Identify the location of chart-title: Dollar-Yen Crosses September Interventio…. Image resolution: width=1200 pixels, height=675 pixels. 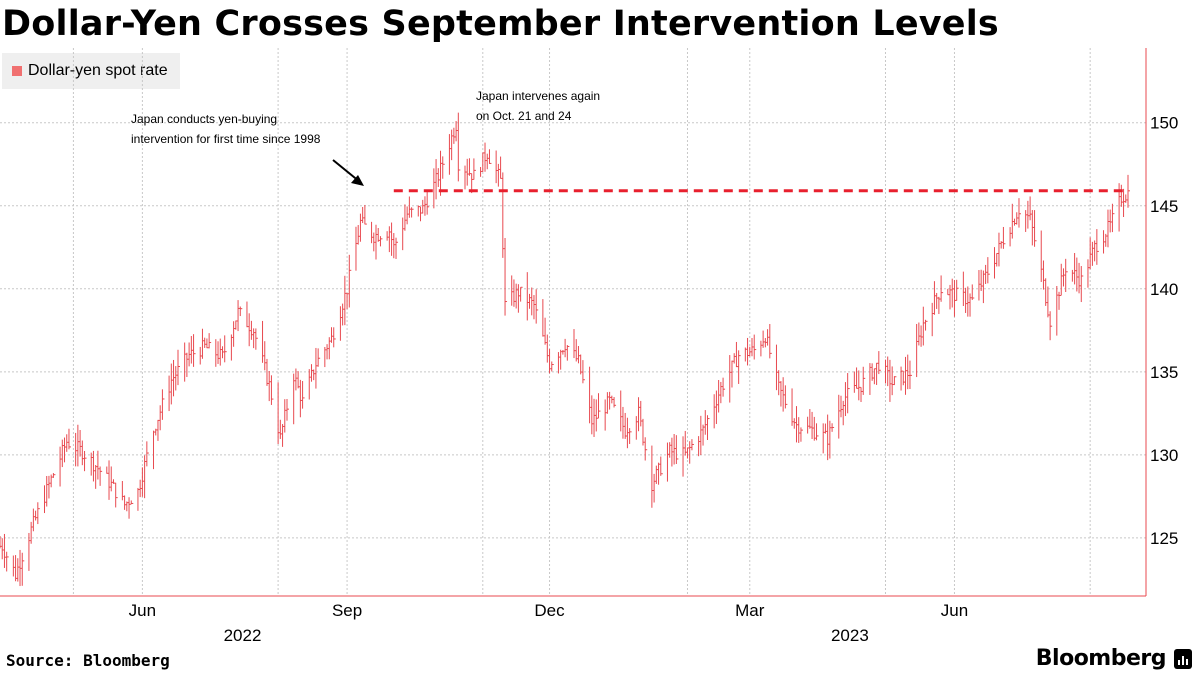
(500, 24).